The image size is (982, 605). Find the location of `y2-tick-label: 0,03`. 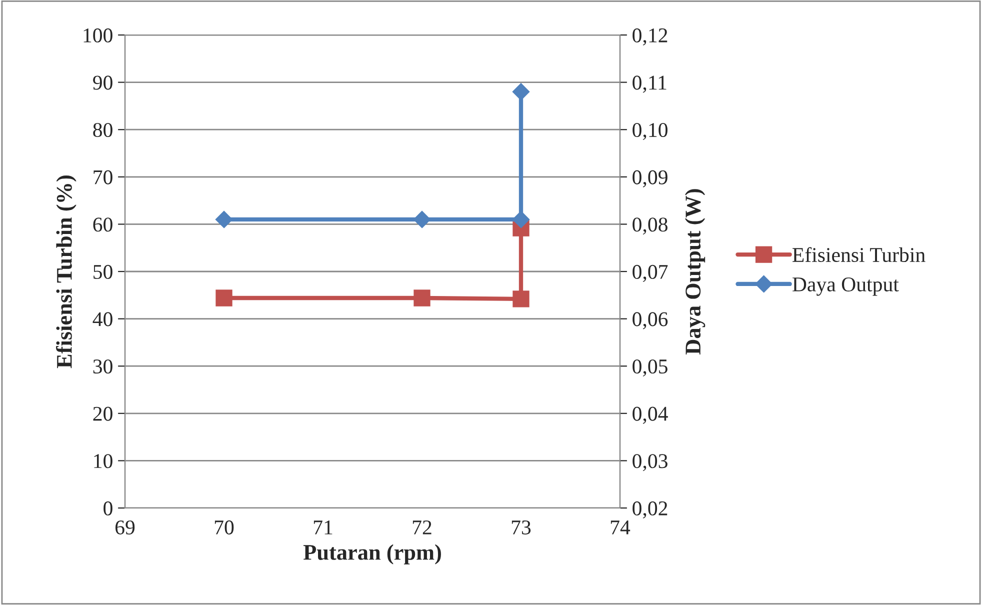

y2-tick-label: 0,03 is located at coordinates (650, 463).